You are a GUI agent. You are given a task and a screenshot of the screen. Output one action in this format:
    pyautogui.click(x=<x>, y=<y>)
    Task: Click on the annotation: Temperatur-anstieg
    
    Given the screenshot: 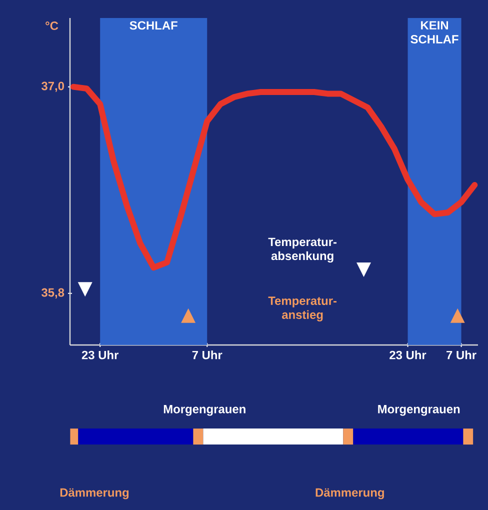 What is the action you would take?
    pyautogui.click(x=302, y=309)
    